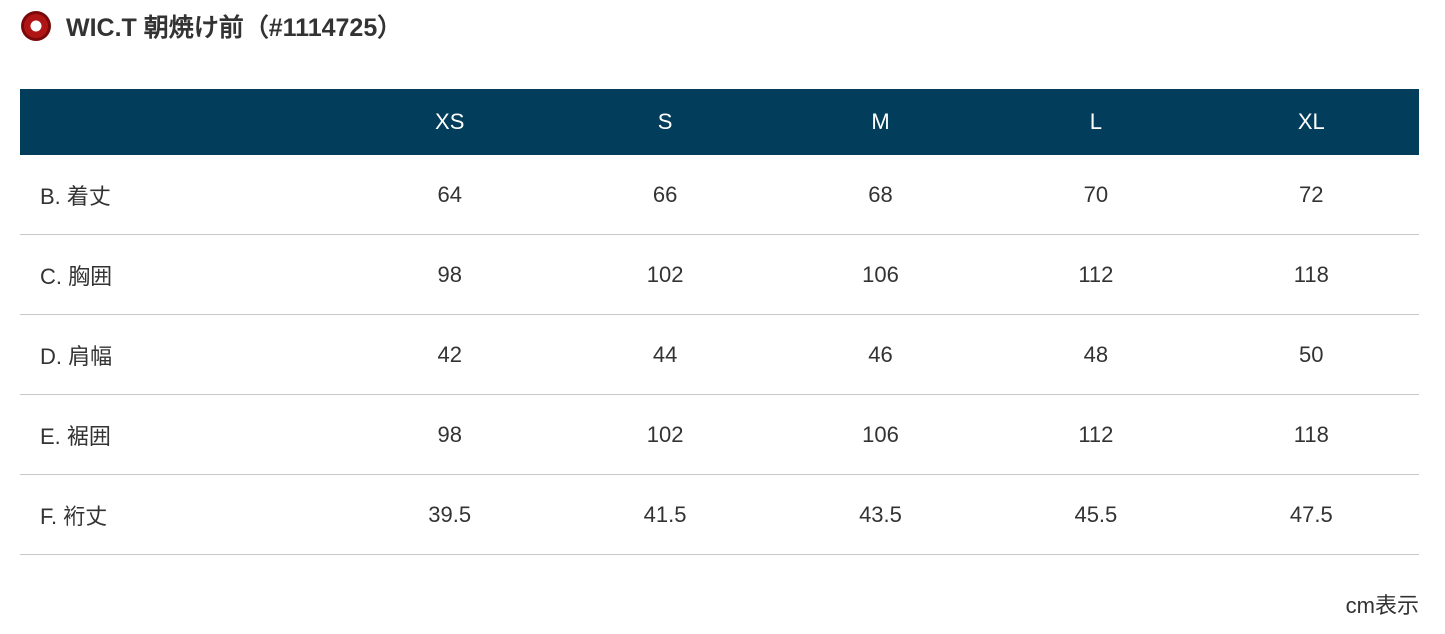  I want to click on header: WIC.T 朝焼け前（#1114725）, so click(211, 26).